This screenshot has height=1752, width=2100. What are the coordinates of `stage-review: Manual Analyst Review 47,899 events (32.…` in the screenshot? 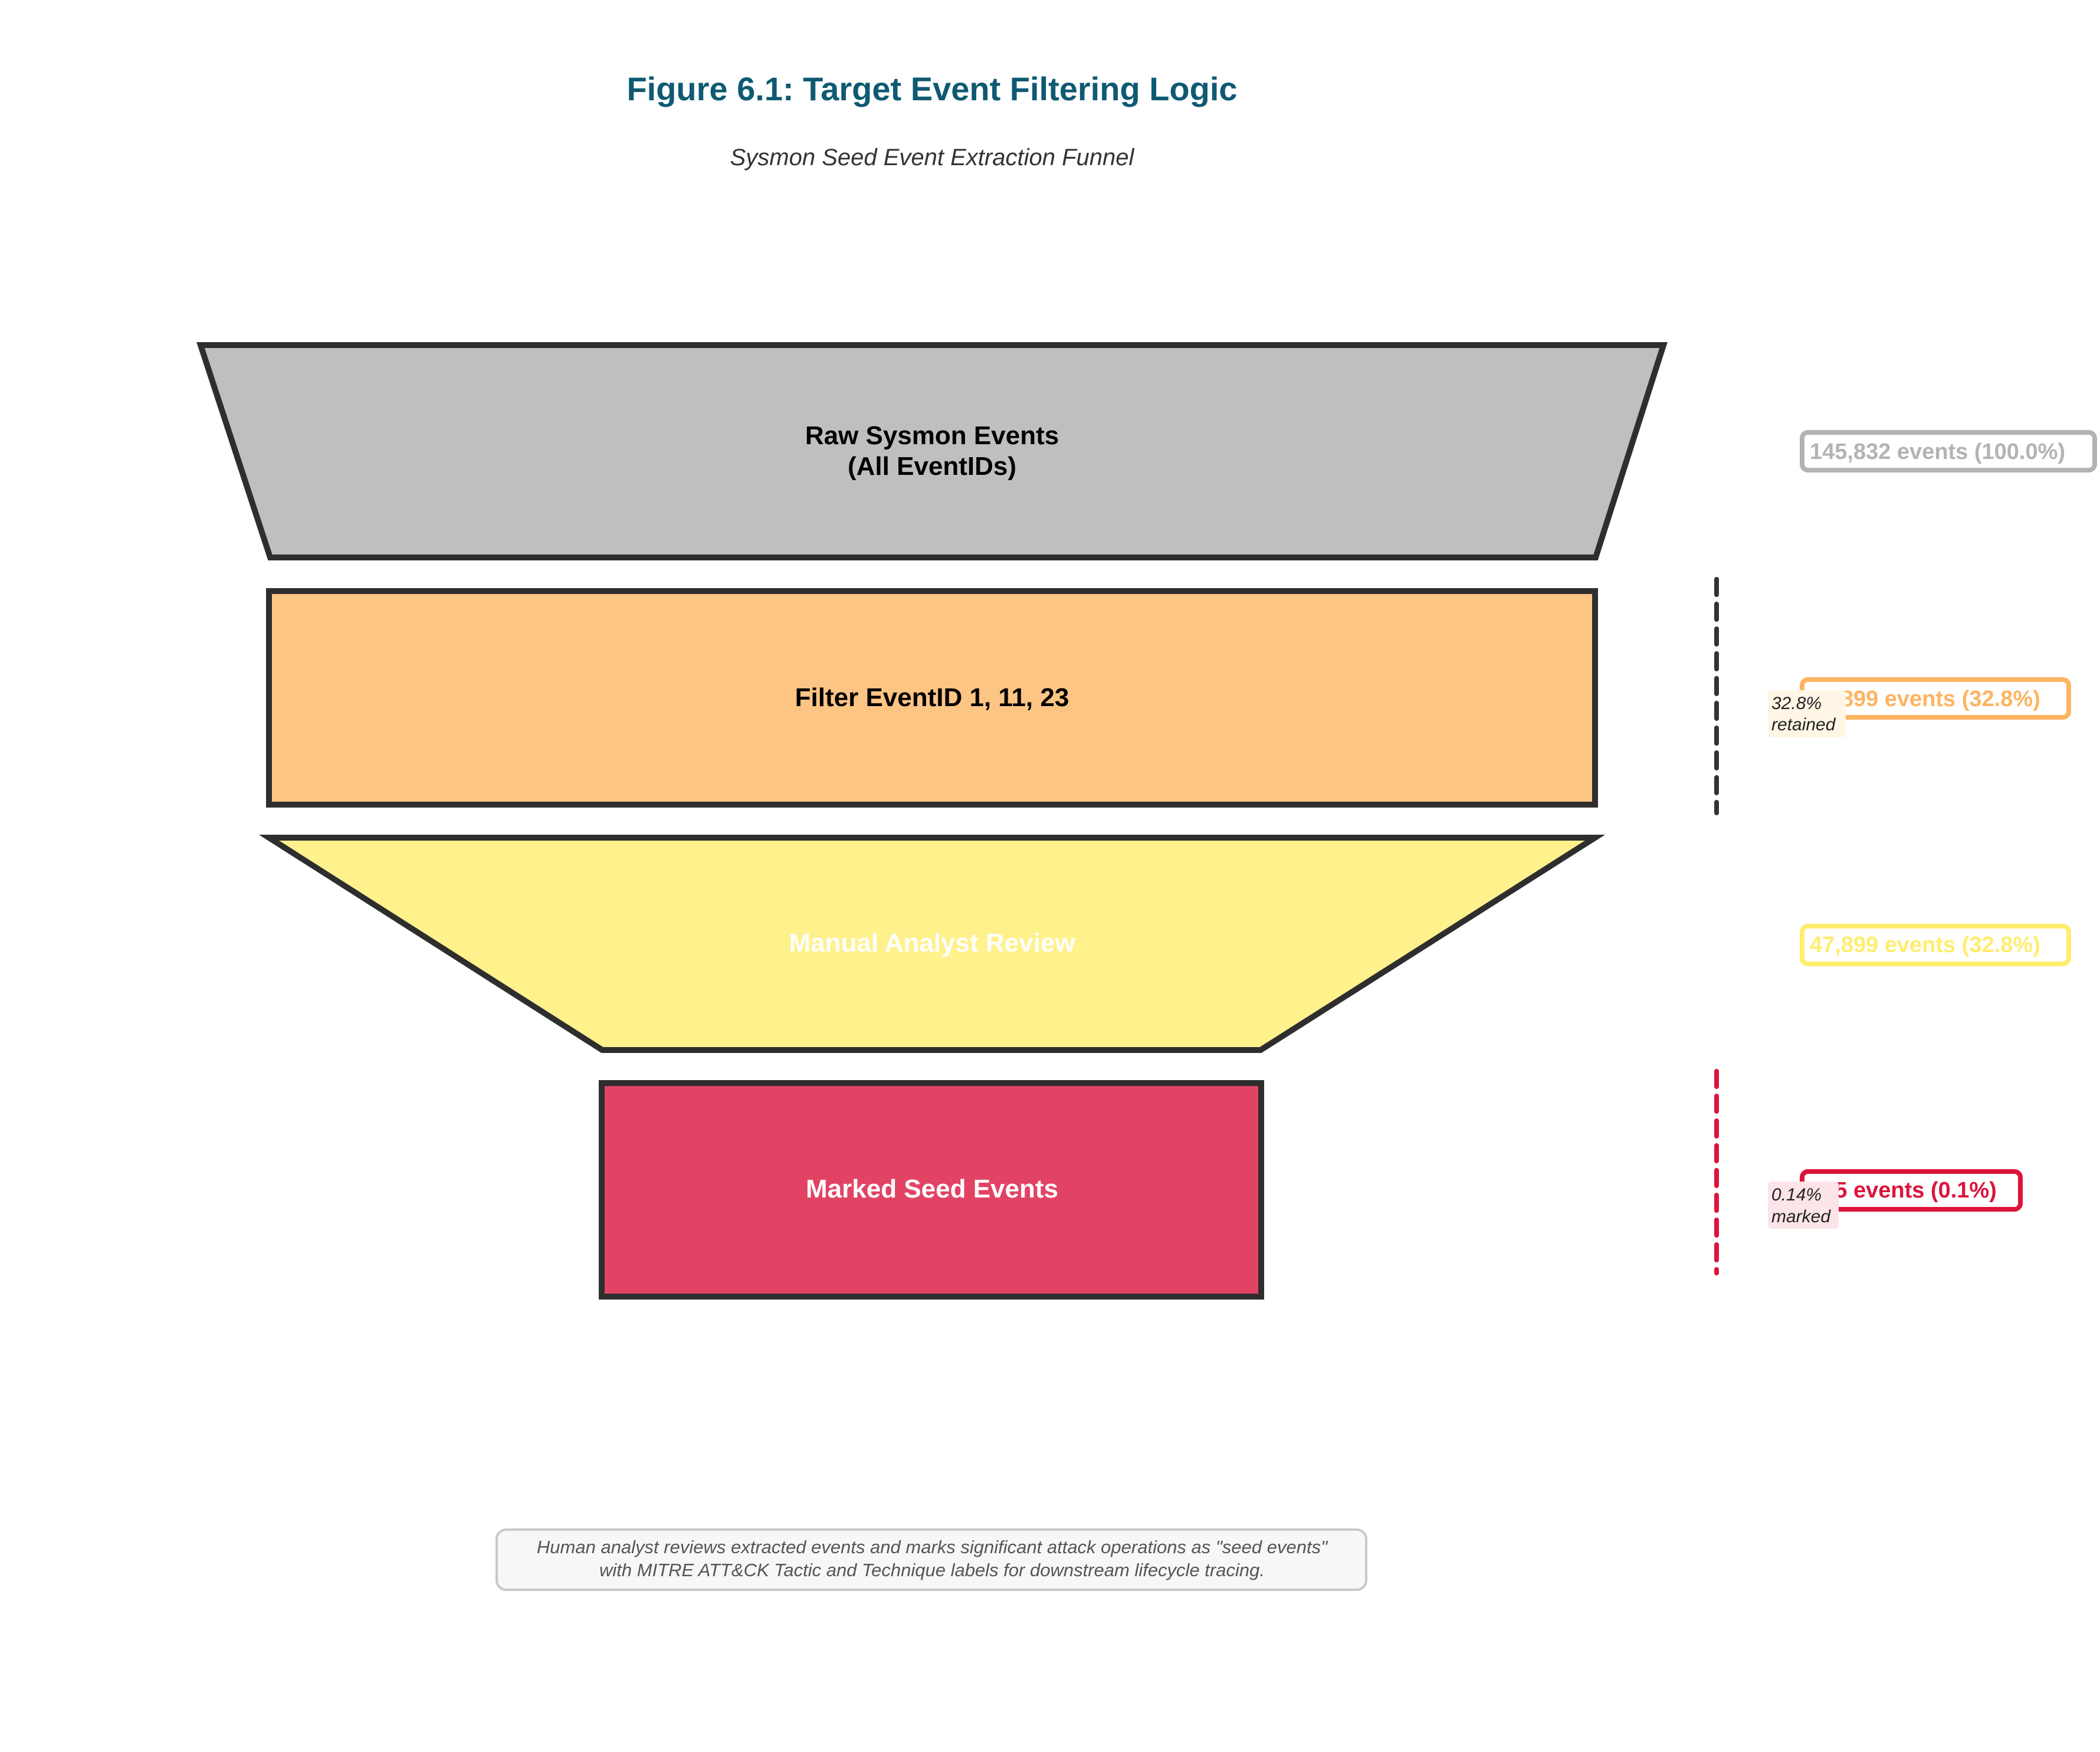 It's located at (1164, 944).